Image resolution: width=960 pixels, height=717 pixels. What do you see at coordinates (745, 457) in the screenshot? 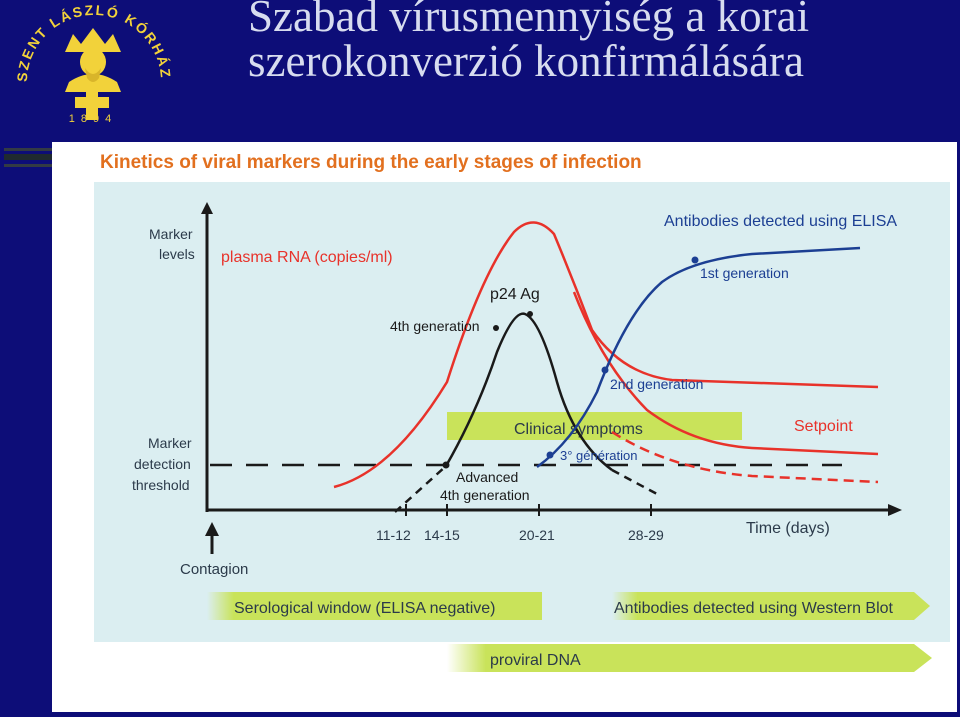
I see `plasma-rna-curve-dashed` at bounding box center [745, 457].